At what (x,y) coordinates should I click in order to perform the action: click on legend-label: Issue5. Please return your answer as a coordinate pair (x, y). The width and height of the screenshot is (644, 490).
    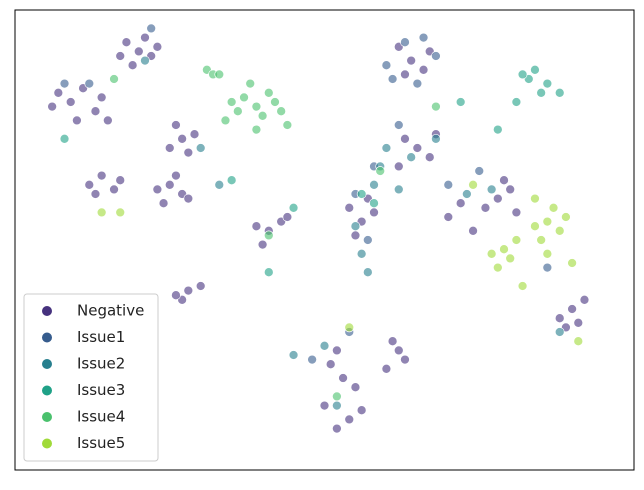
    Looking at the image, I should click on (101, 443).